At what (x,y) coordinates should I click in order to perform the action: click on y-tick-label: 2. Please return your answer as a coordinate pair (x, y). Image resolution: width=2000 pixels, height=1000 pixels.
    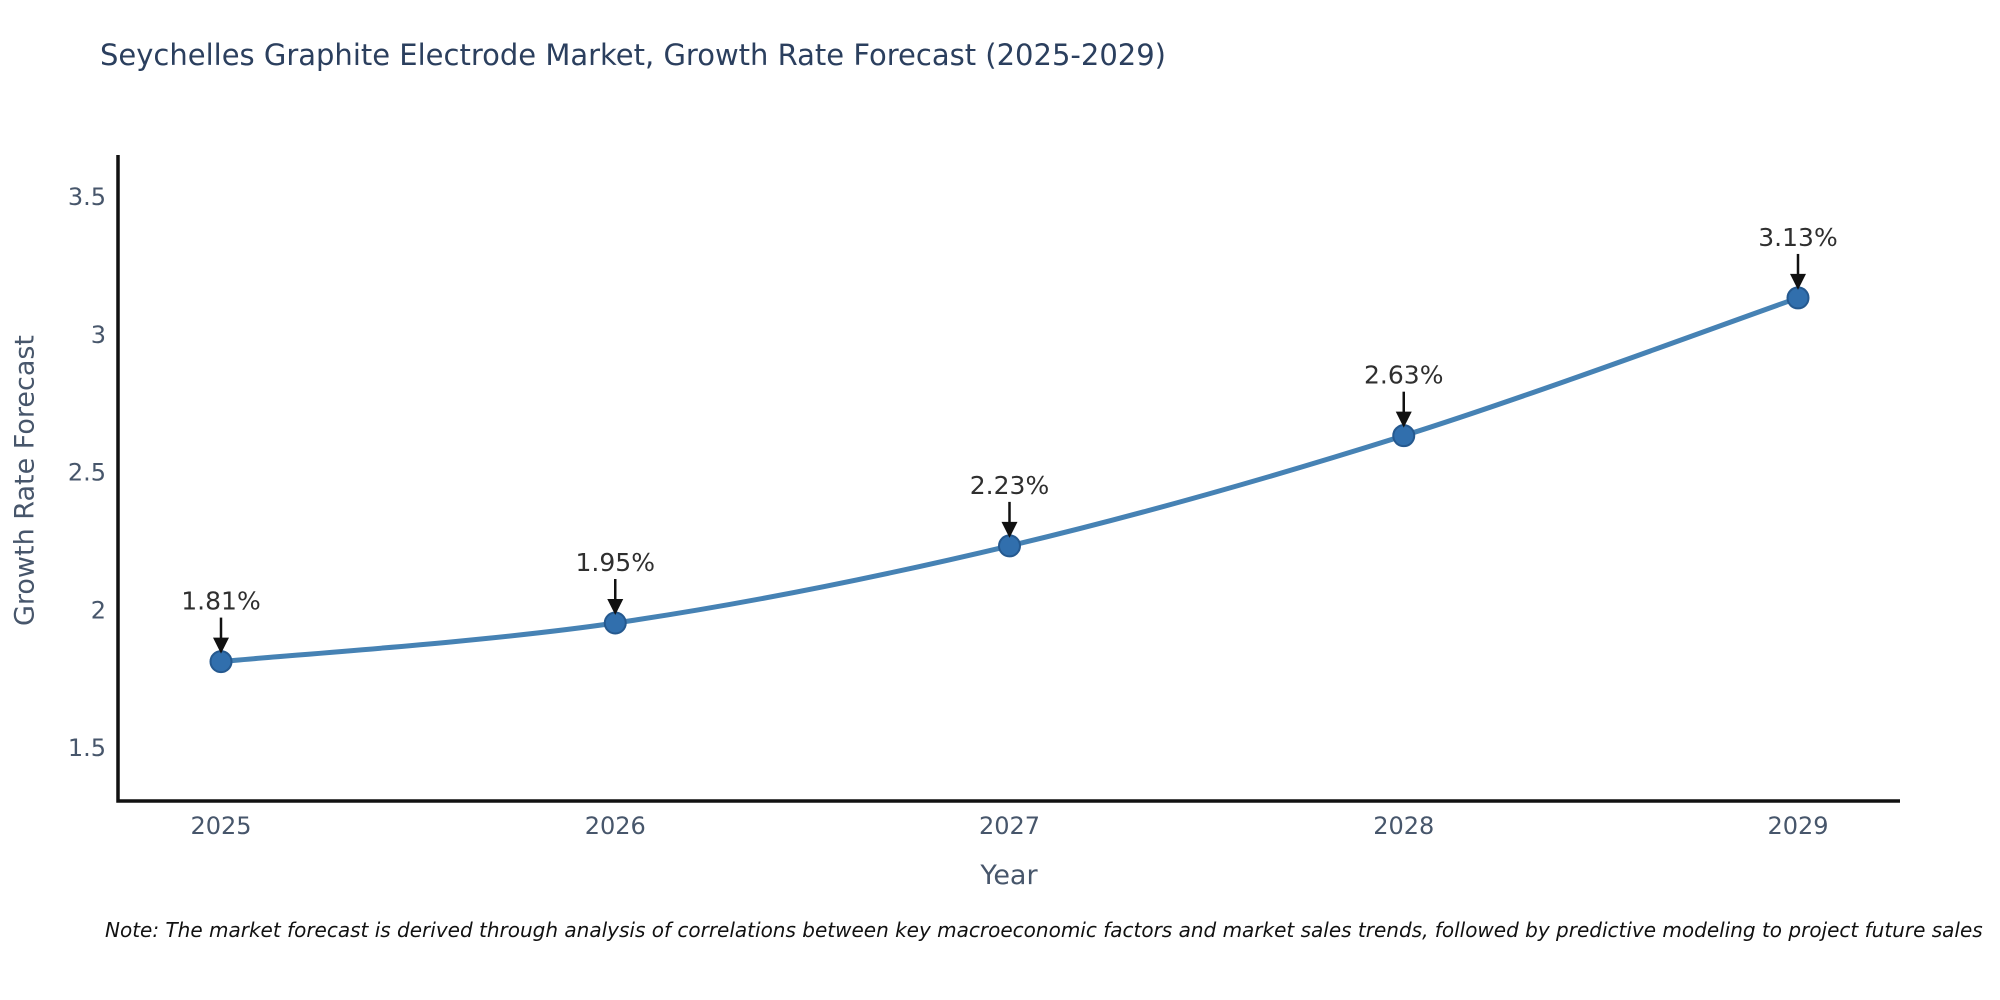
    Looking at the image, I should click on (98, 610).